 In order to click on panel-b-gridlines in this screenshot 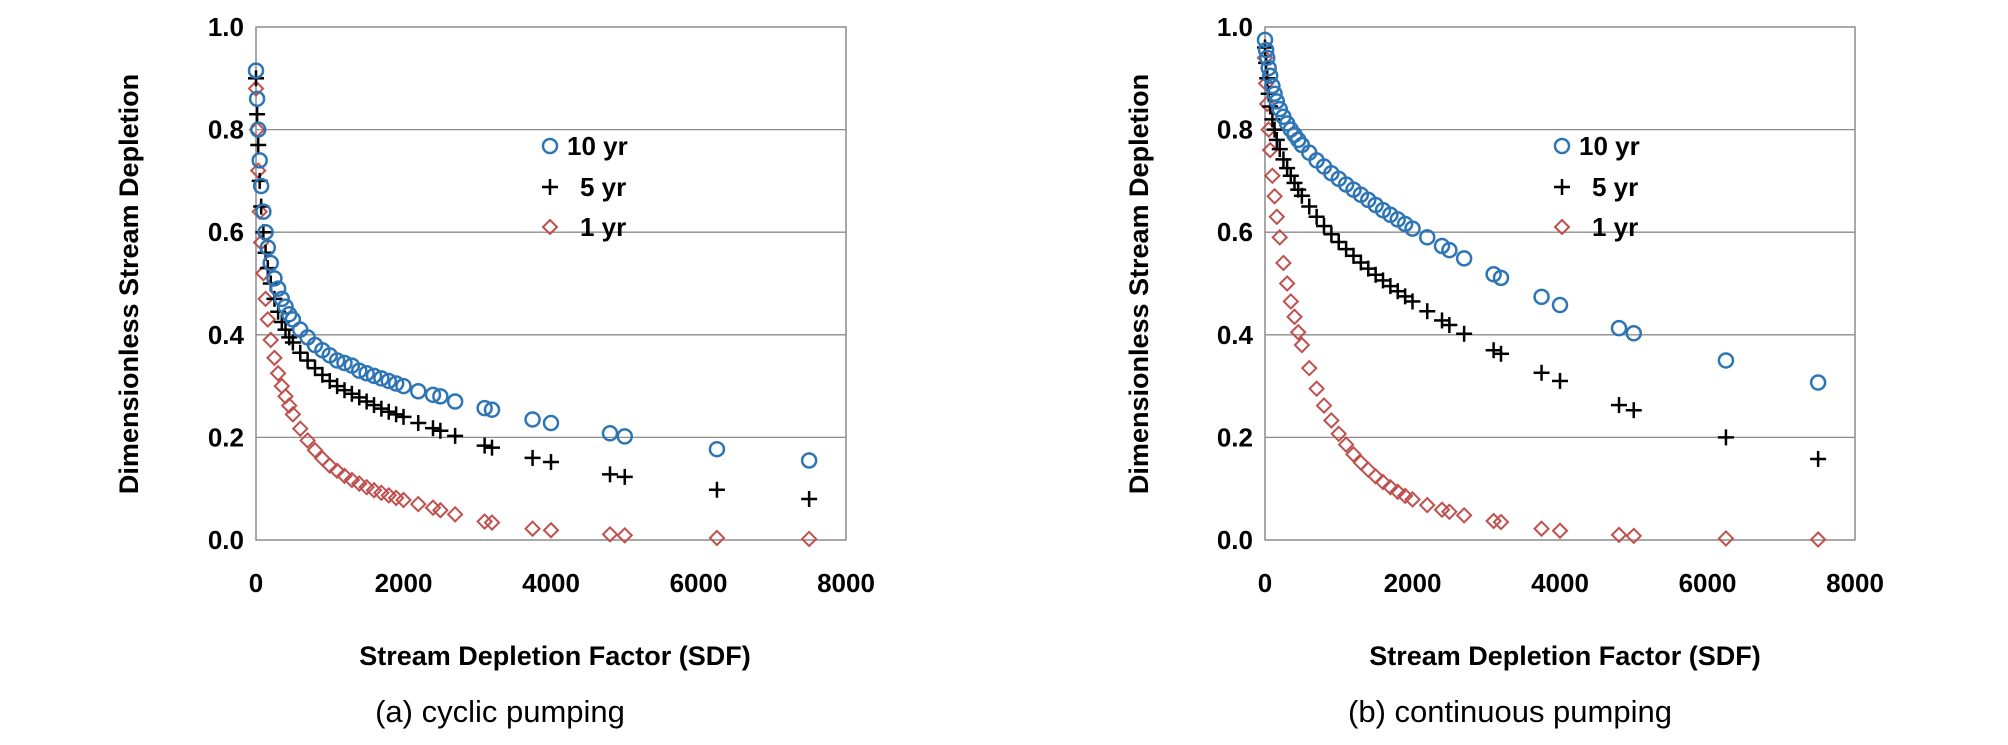, I will do `click(1560, 283)`.